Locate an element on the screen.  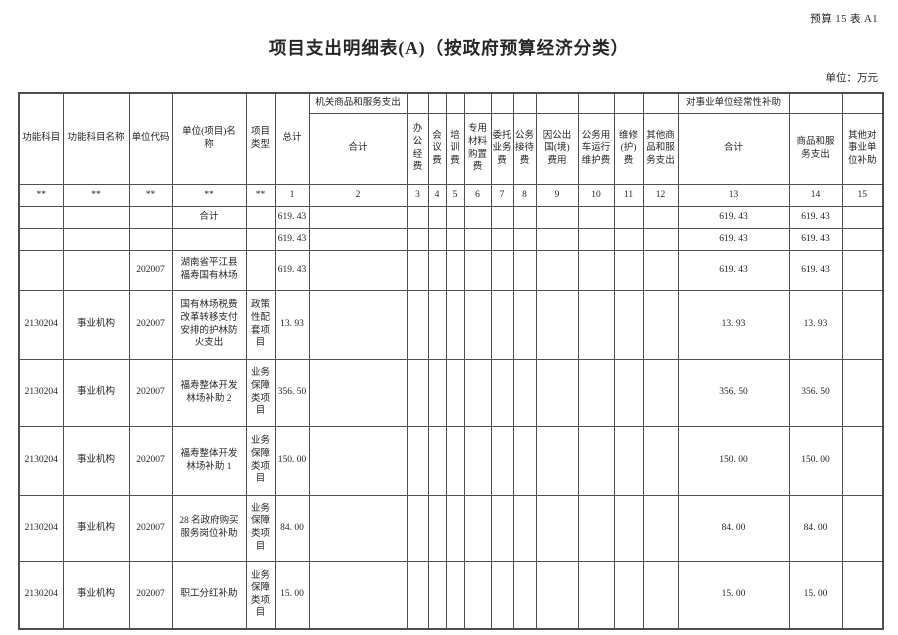
table-cell: 职工分红补助 is located at coordinates (209, 595).